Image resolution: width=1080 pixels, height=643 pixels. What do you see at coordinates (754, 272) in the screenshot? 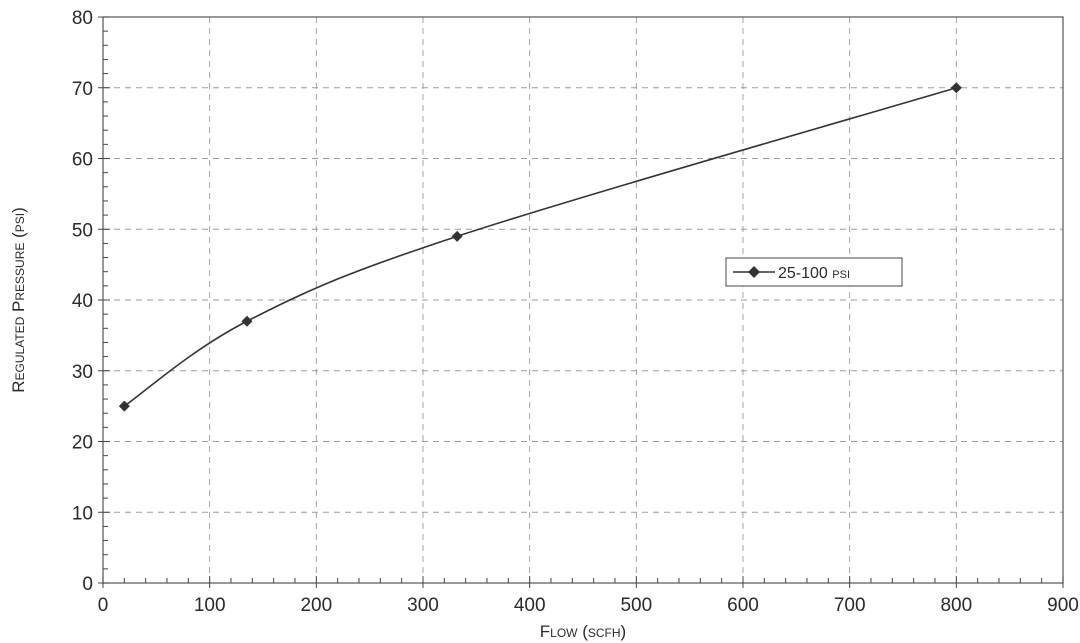
I see `legend-diamond-marker` at bounding box center [754, 272].